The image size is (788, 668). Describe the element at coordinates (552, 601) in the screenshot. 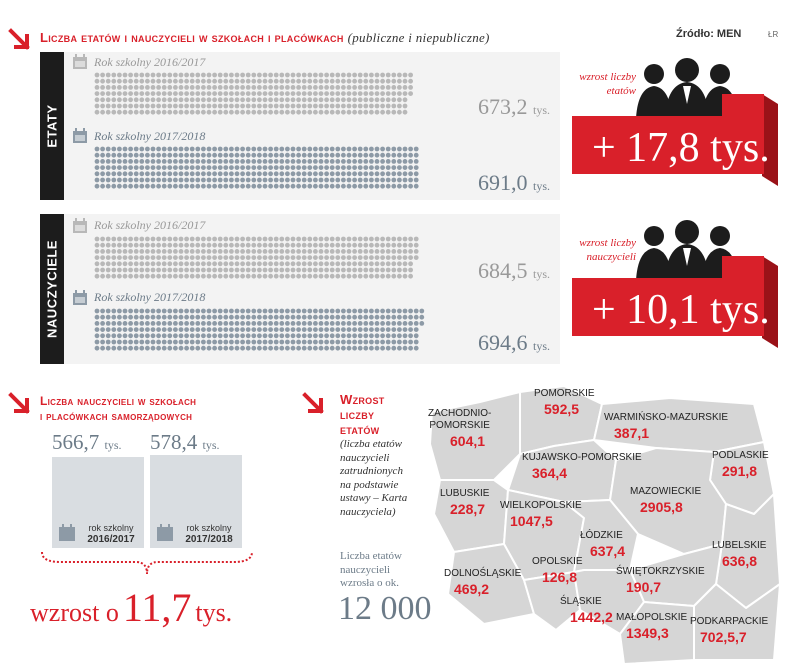

I see `region-shape` at that location.